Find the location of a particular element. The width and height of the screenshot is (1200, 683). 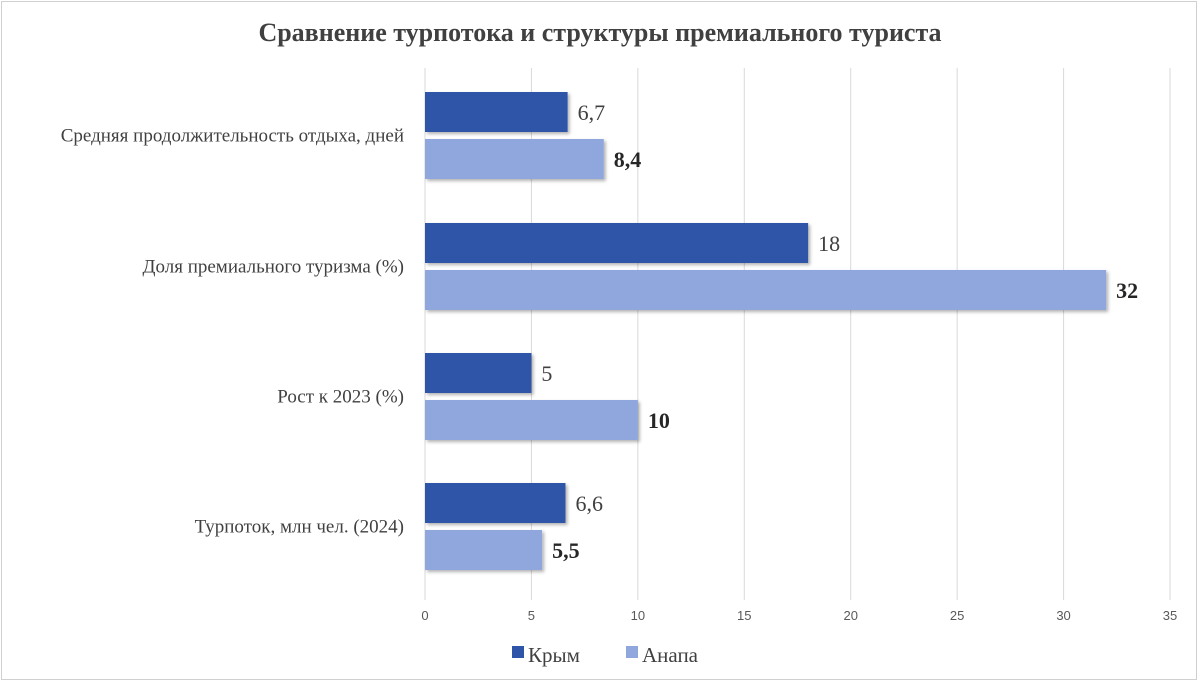

data-label: 32 is located at coordinates (1127, 290).